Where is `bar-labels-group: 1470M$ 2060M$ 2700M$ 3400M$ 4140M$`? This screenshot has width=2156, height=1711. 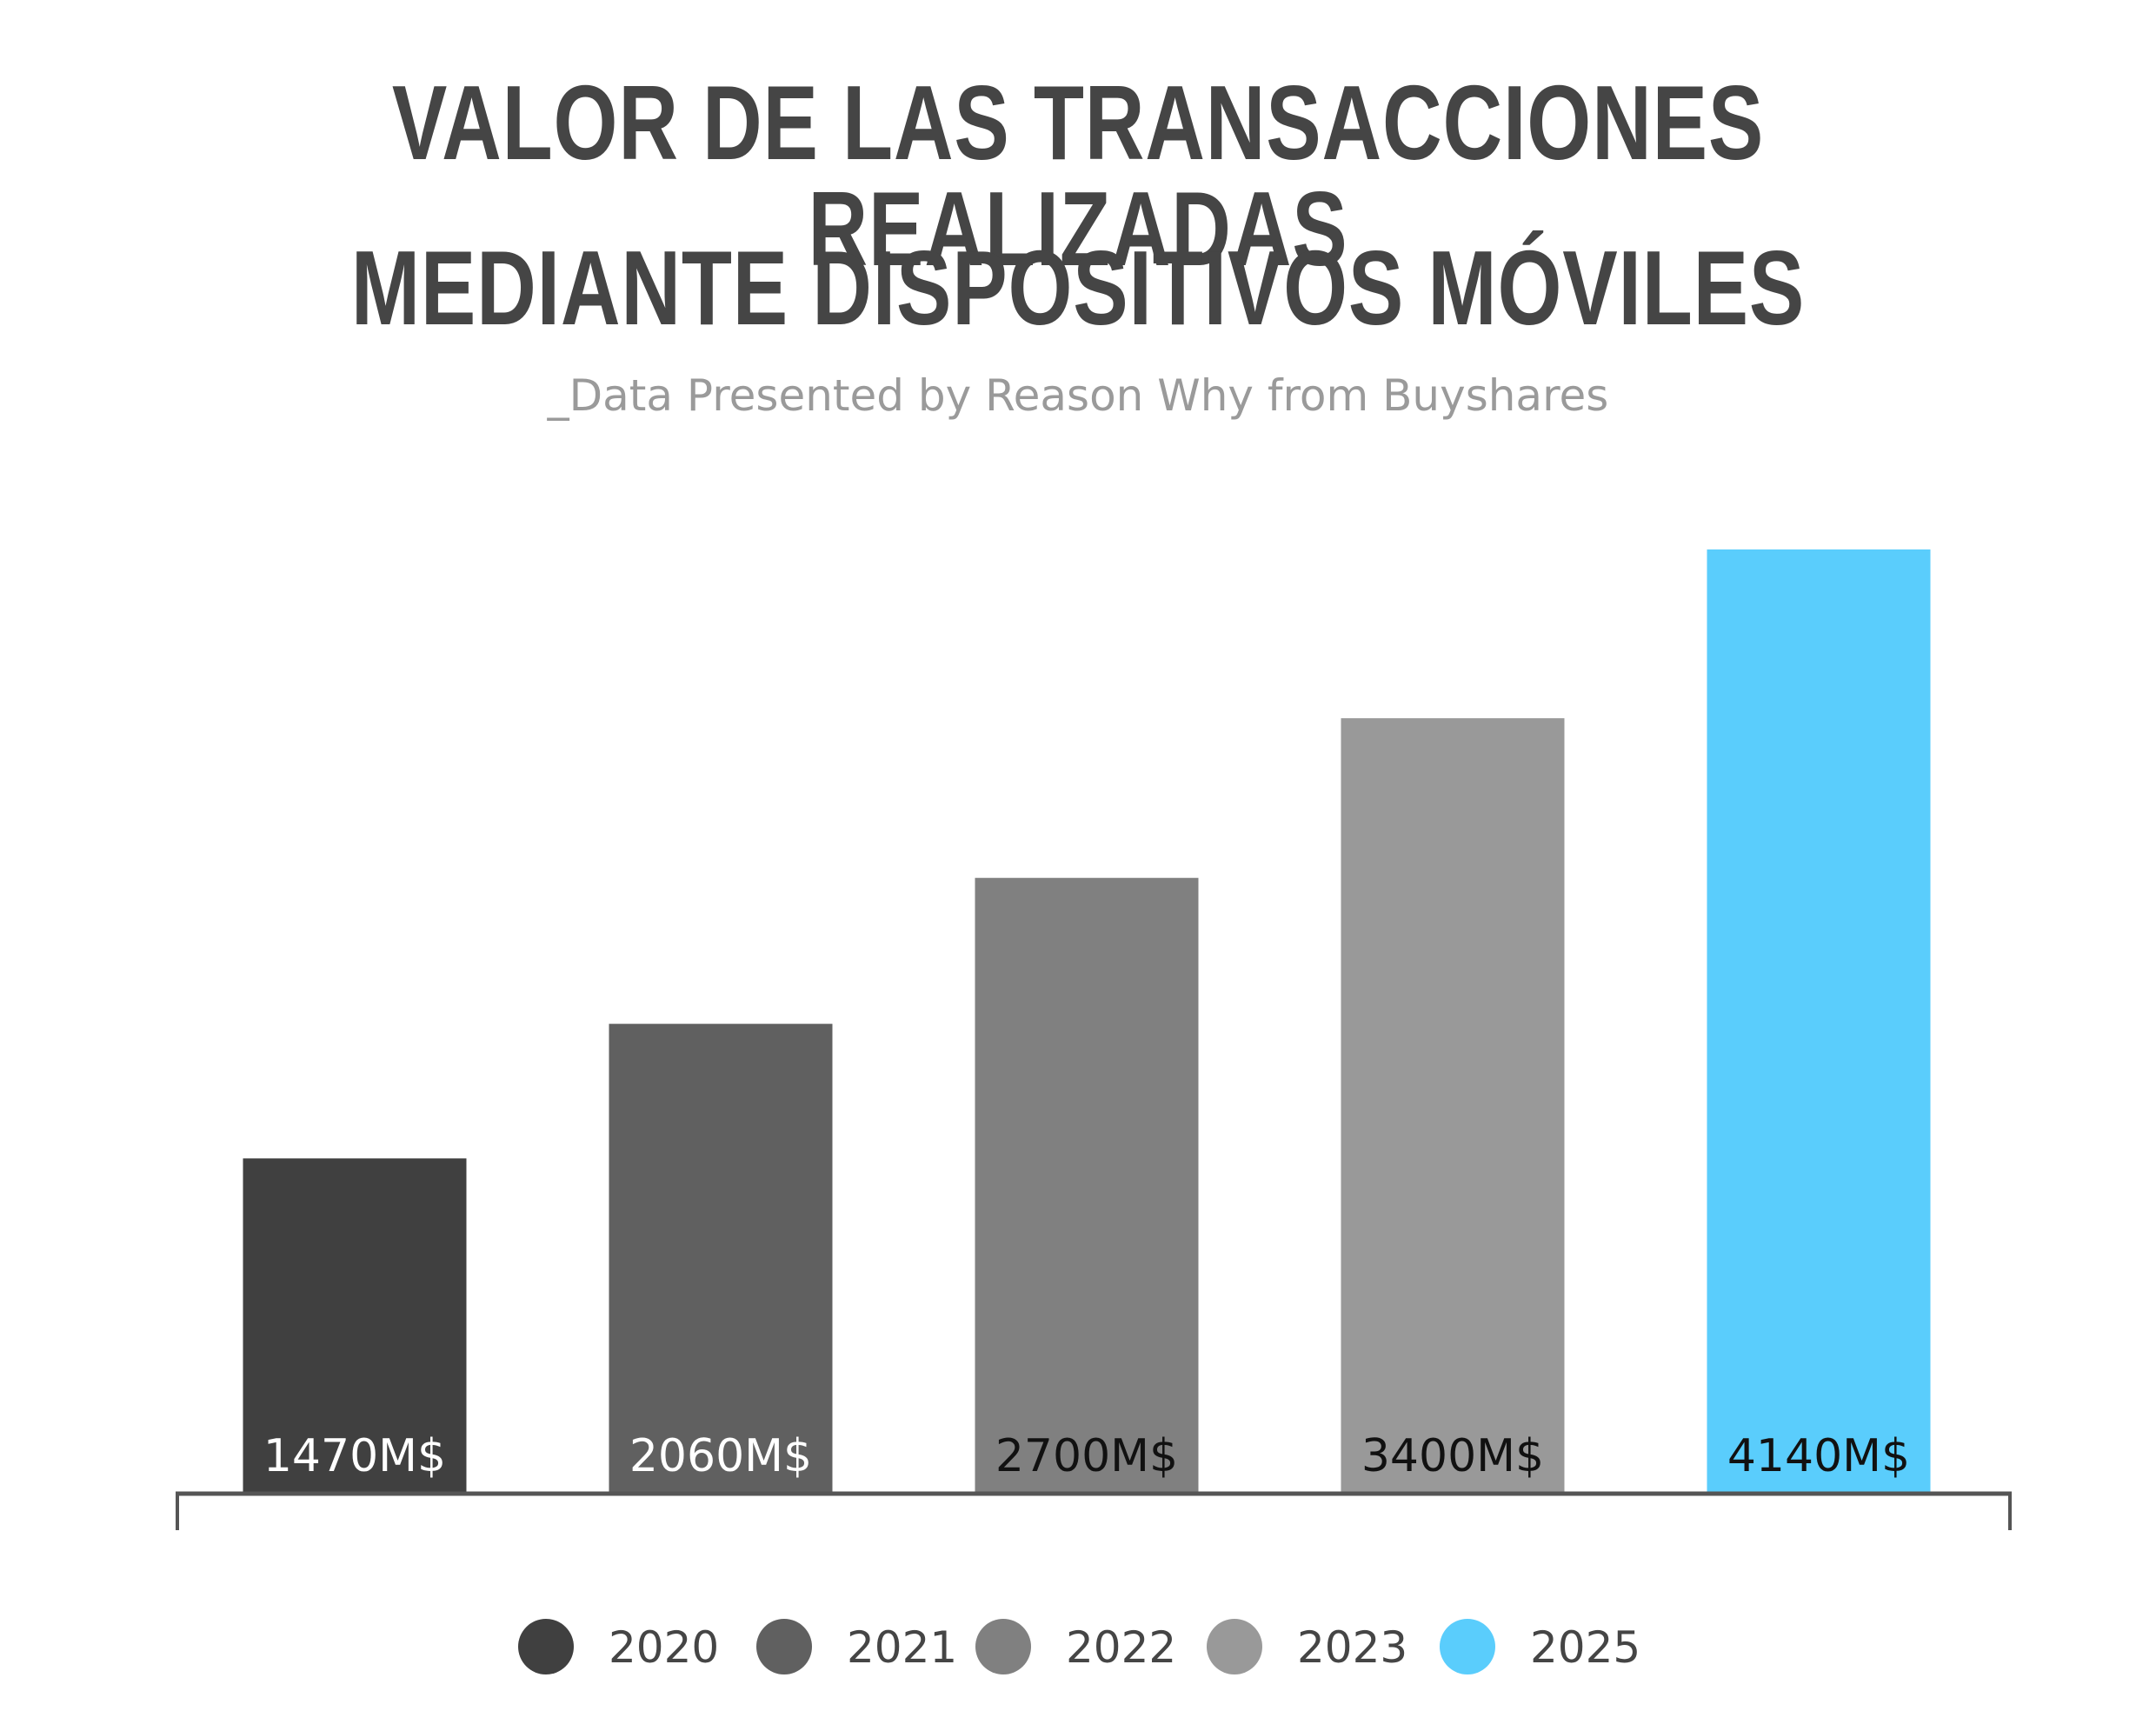
bar-labels-group: 1470M$ 2060M$ 2700M$ 3400M$ 4140M$ is located at coordinates (1087, 1456).